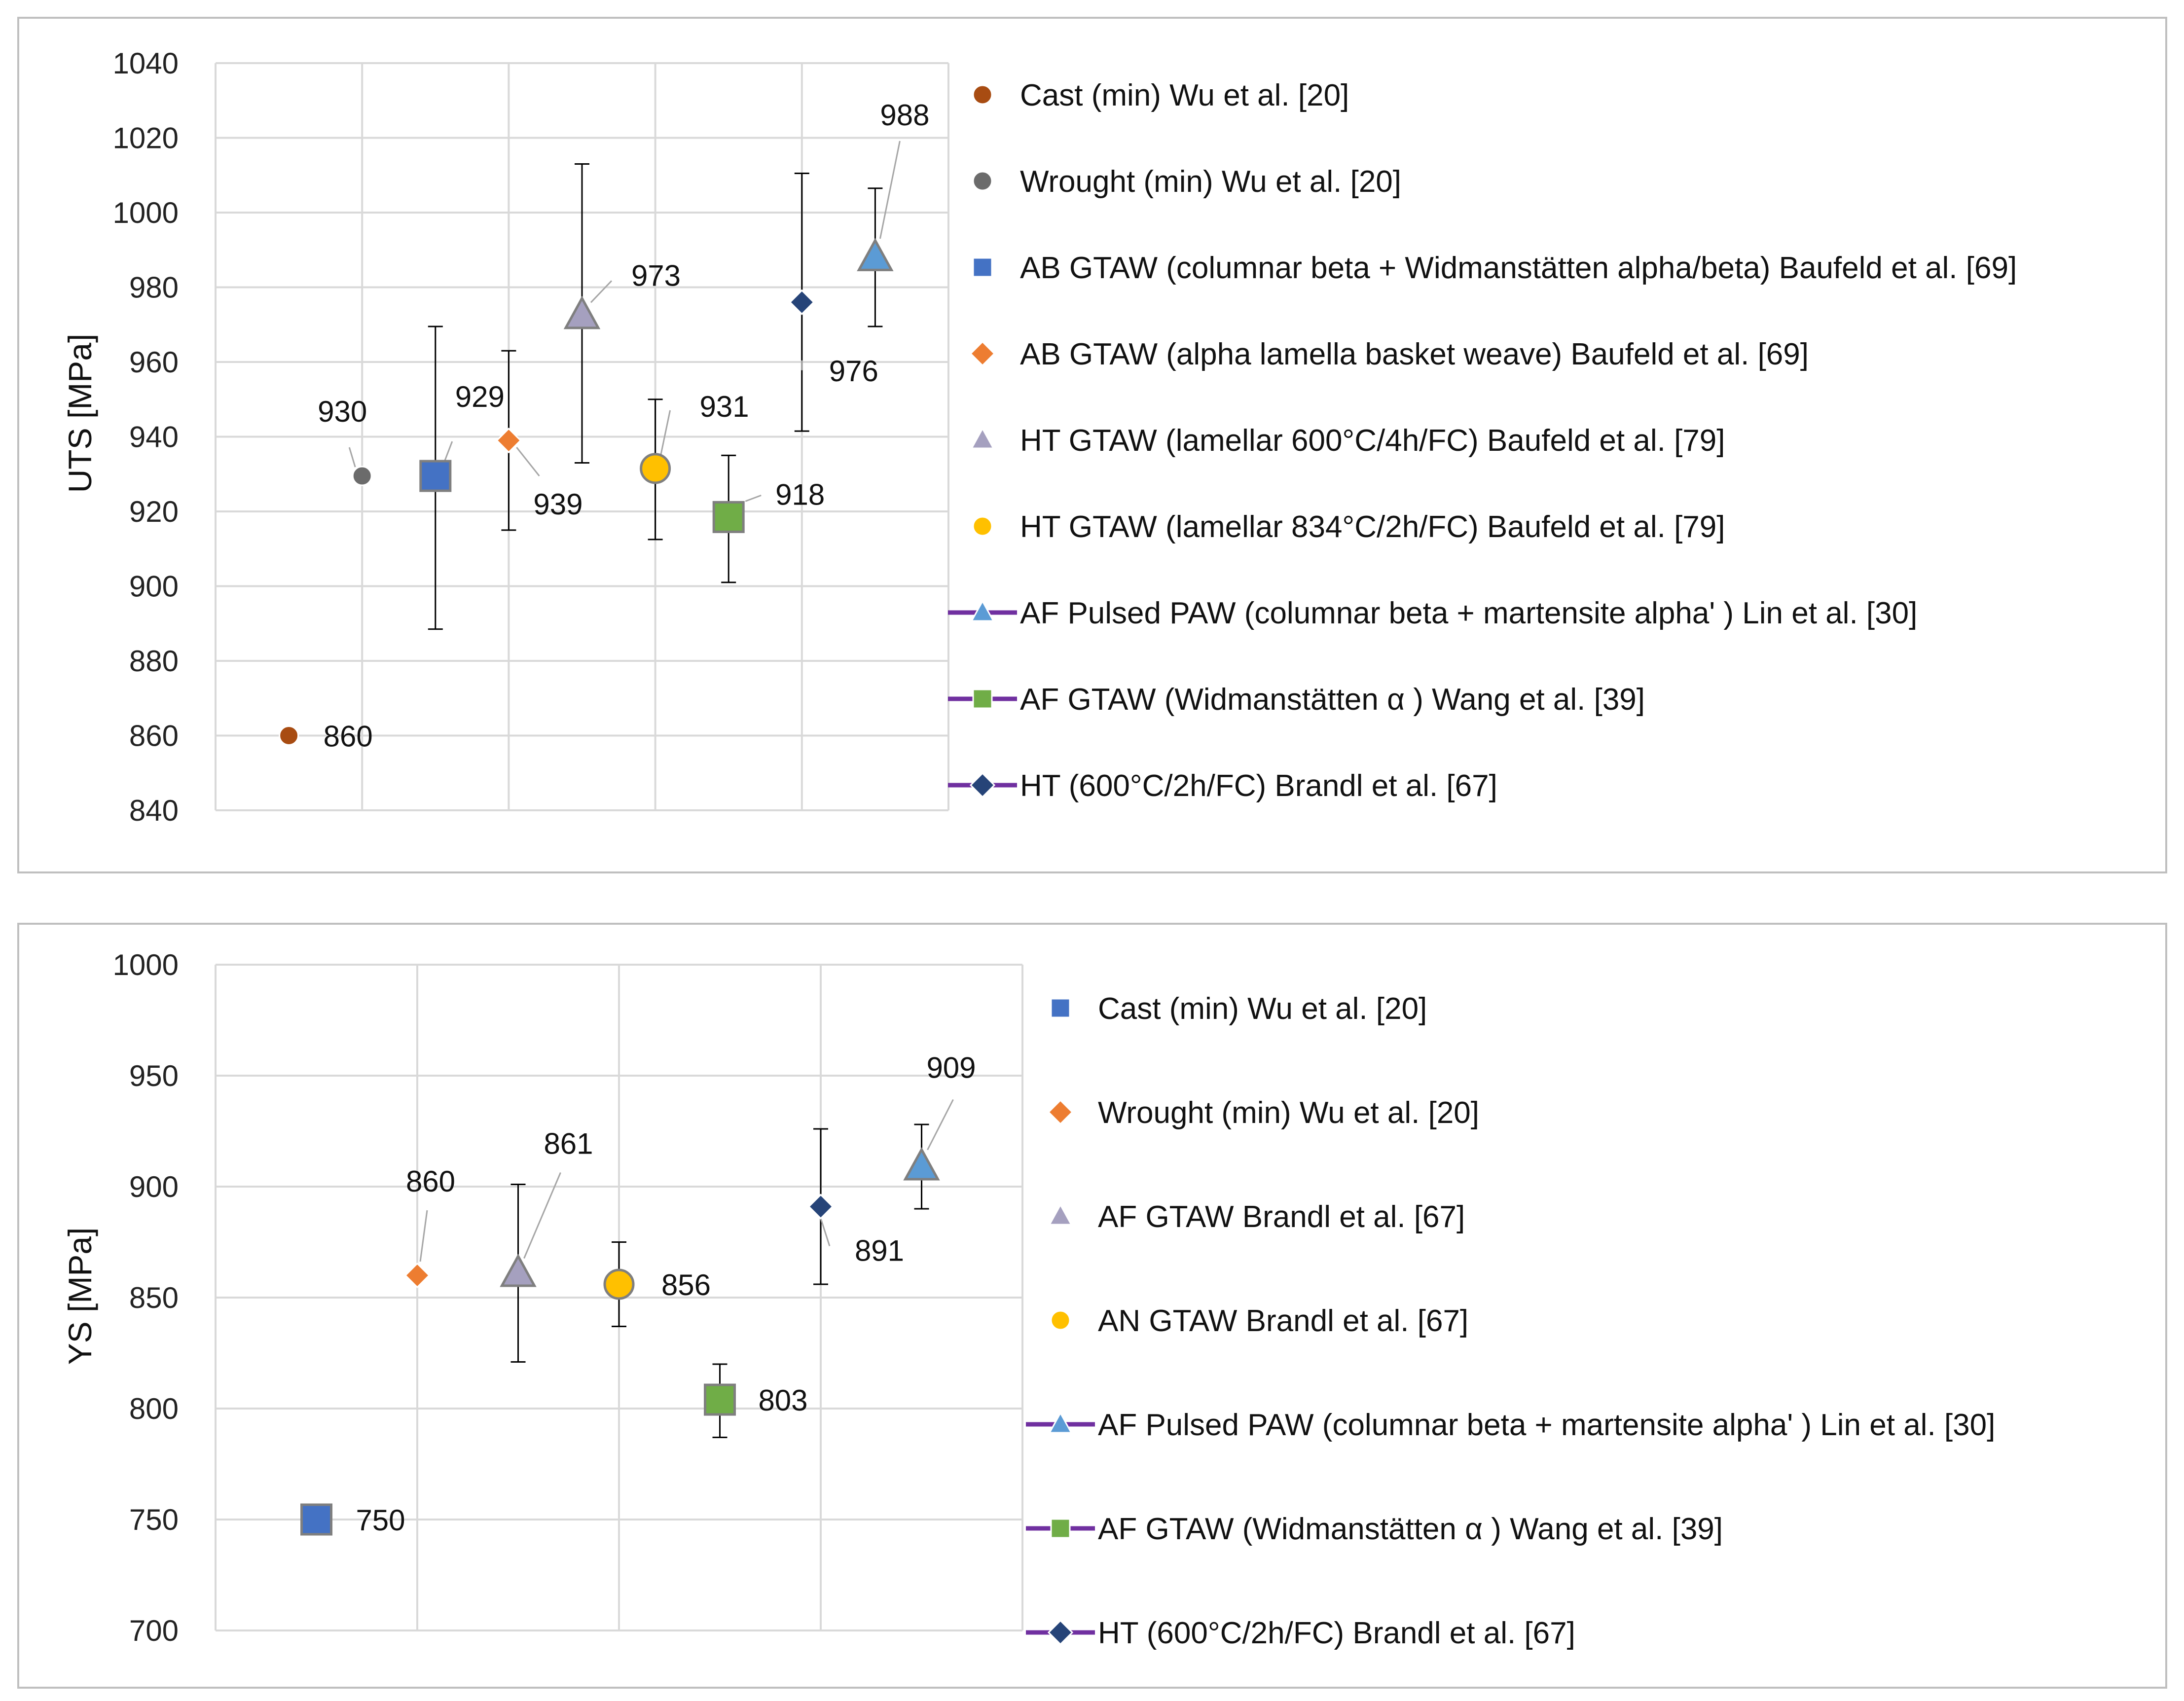 This screenshot has width=2184, height=1701. I want to click on ys-data-label: 891, so click(879, 1250).